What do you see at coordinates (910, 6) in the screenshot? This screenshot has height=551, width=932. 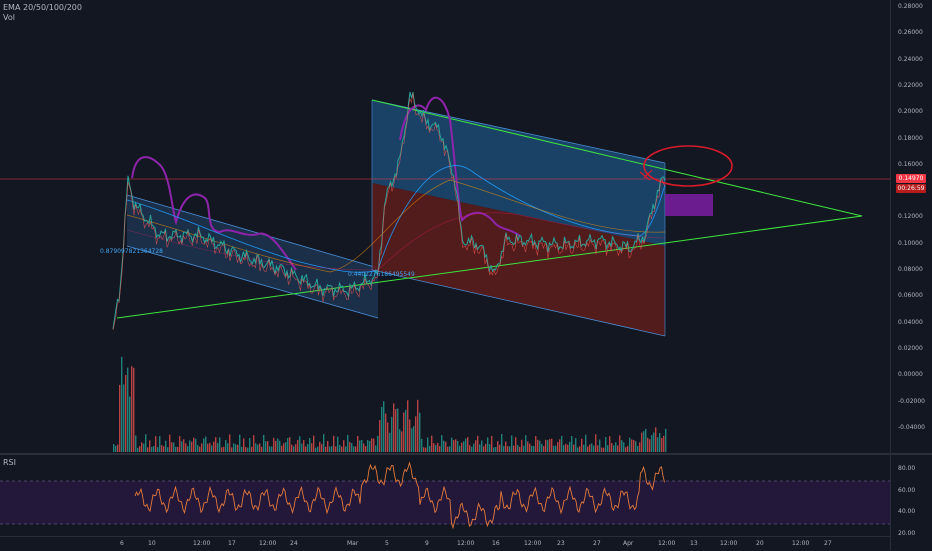 I see `price-tick: 0.28000` at bounding box center [910, 6].